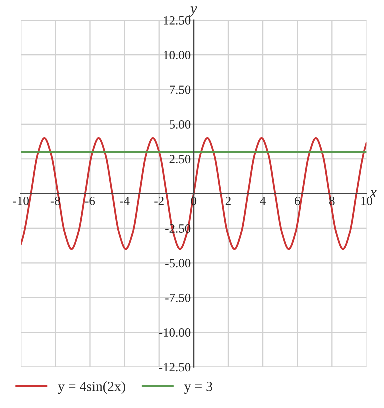  I want to click on x-tick-label: 4, so click(263, 201).